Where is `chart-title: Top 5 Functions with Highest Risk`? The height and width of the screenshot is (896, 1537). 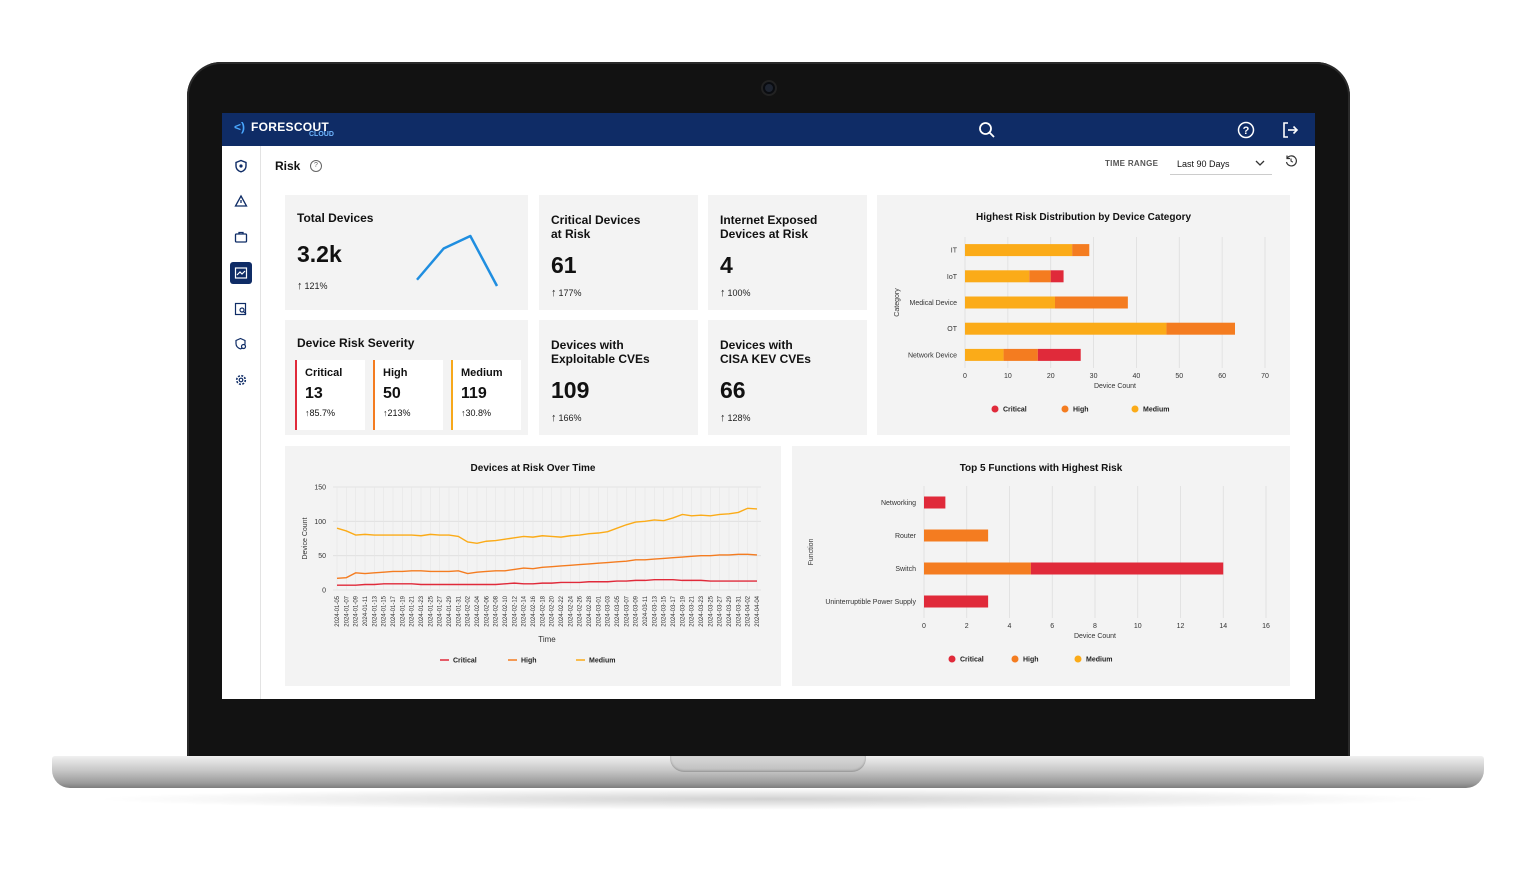 chart-title: Top 5 Functions with Highest Risk is located at coordinates (1041, 468).